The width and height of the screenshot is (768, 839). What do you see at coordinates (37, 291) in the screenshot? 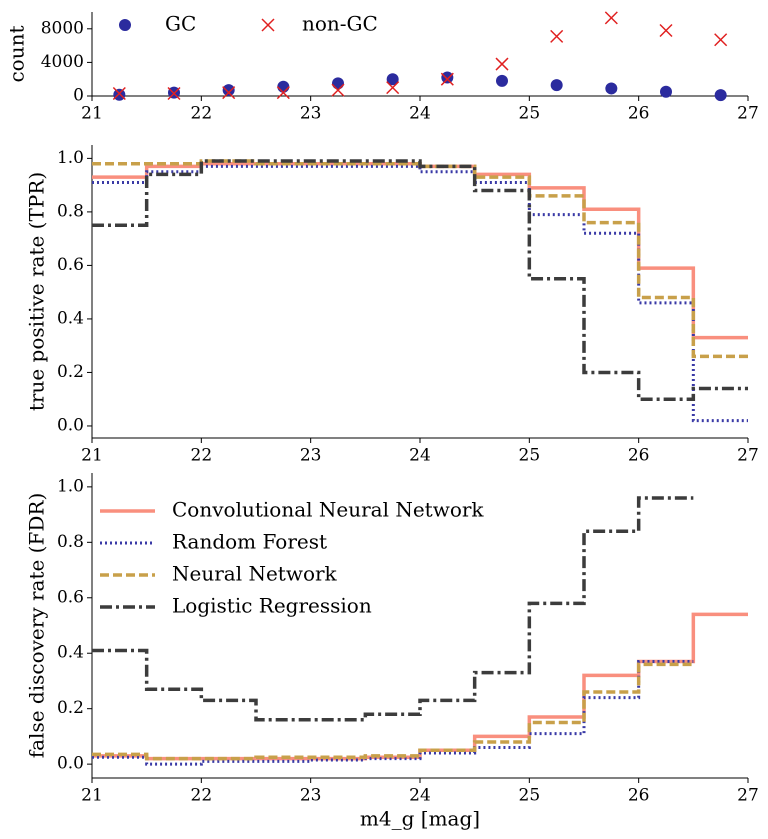
I see `y-axis-label: true positive rate (TPR)` at bounding box center [37, 291].